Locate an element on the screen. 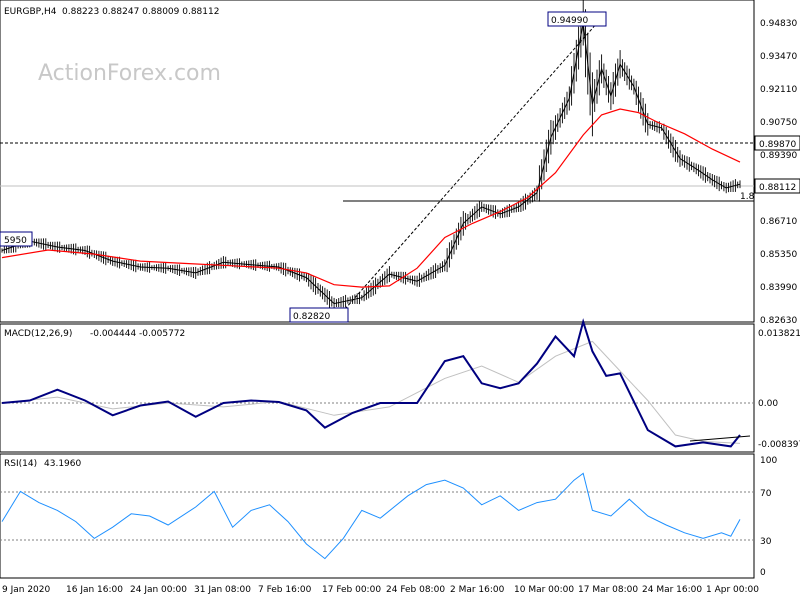 Image resolution: width=800 pixels, height=600 pixels. time-tick: 7 Feb 16:00 is located at coordinates (285, 590).